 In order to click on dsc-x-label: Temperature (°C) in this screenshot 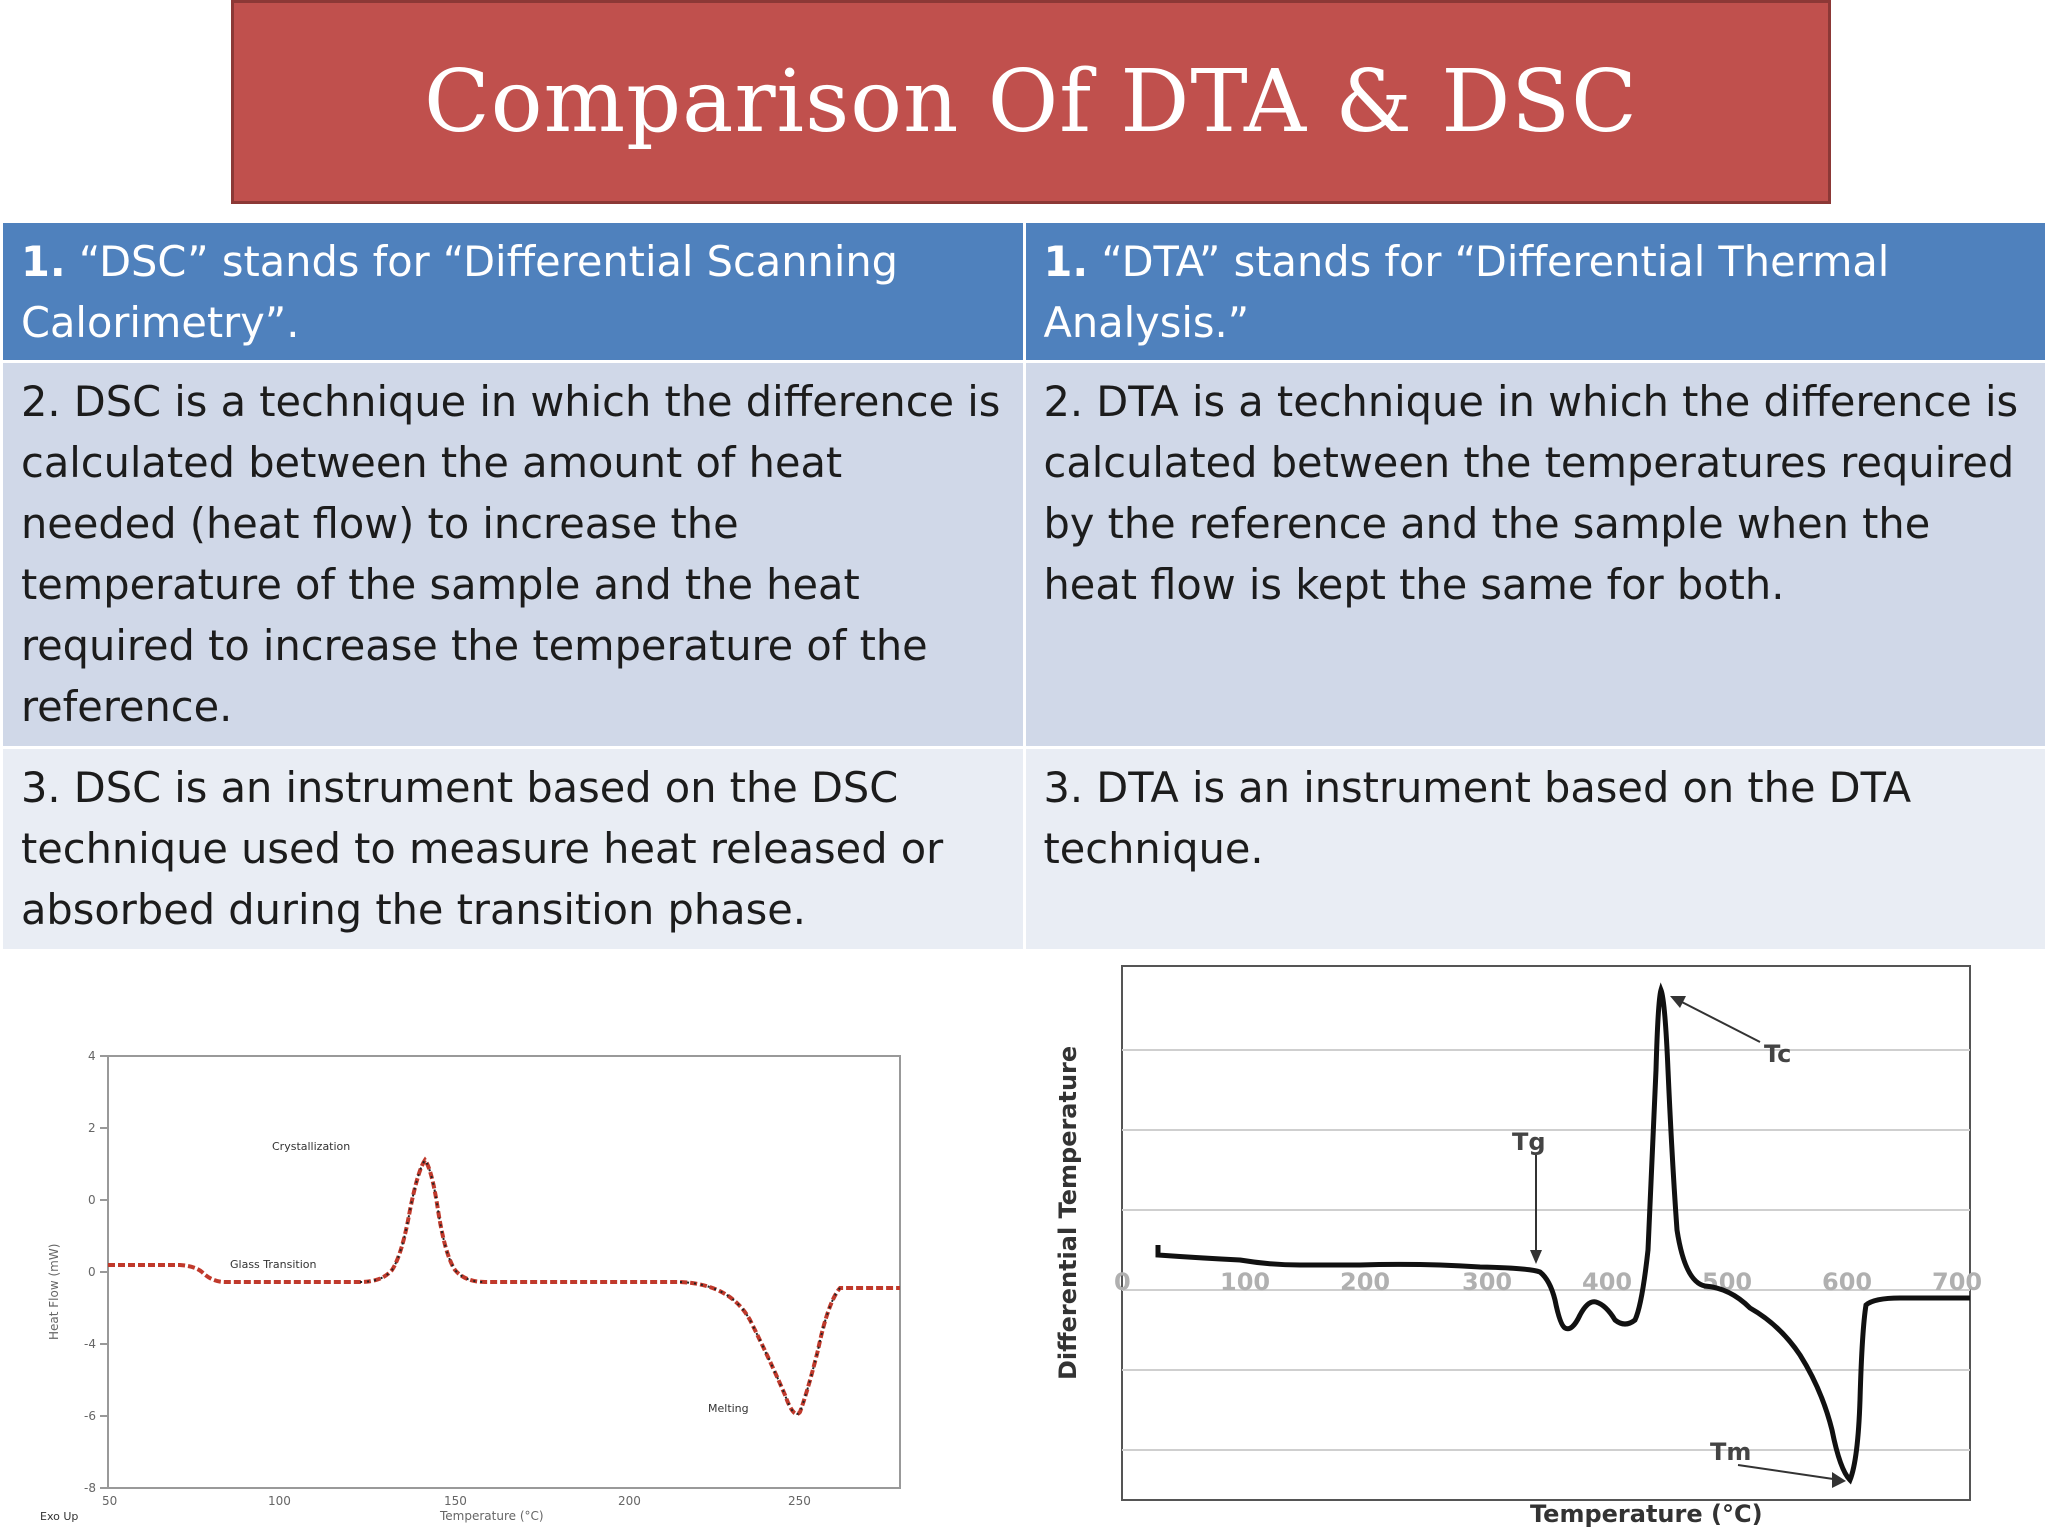, I will do `click(491, 1516)`.